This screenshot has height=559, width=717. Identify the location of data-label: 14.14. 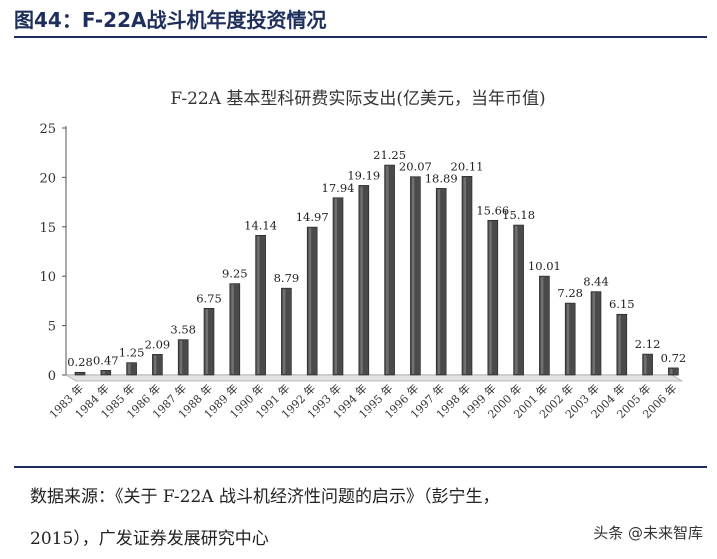
(260, 225).